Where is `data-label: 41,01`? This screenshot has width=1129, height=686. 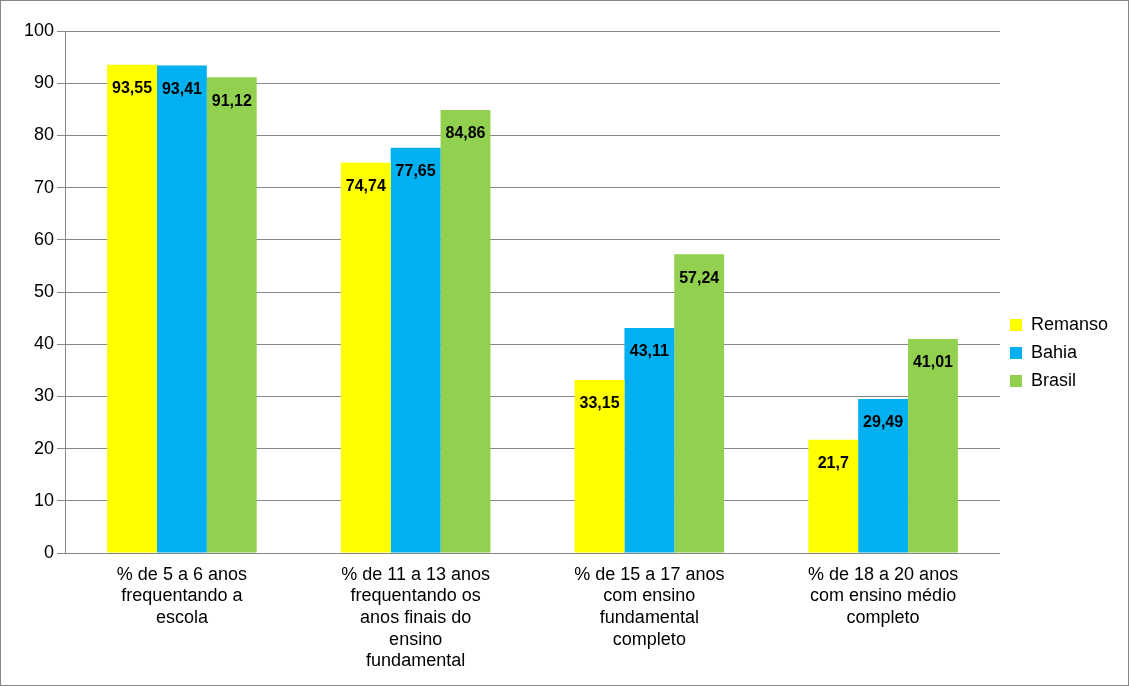 data-label: 41,01 is located at coordinates (933, 362).